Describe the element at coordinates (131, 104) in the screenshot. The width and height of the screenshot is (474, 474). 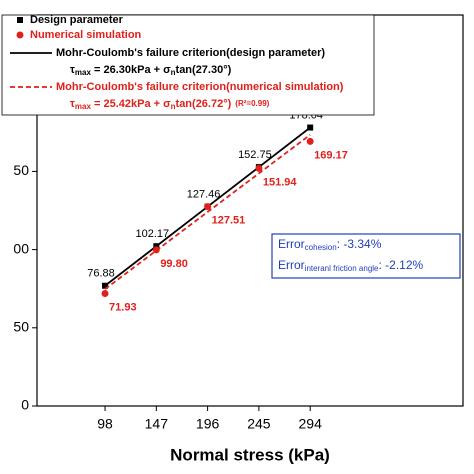
I see `equation-part: = 25.42kPa + σ` at that location.